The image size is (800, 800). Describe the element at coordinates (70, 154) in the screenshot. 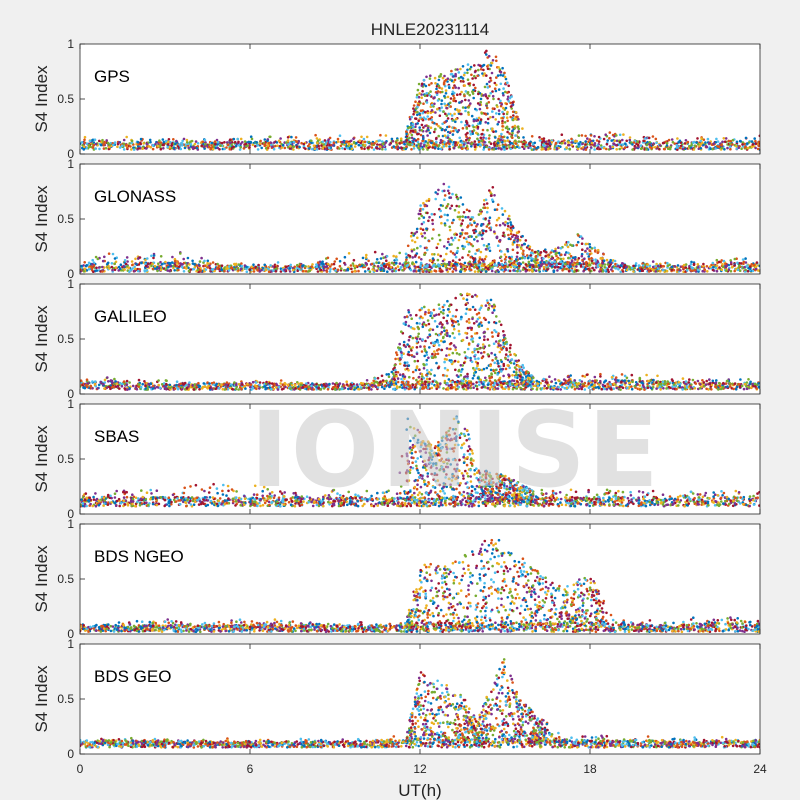

I see `y-tick-label: 0` at that location.